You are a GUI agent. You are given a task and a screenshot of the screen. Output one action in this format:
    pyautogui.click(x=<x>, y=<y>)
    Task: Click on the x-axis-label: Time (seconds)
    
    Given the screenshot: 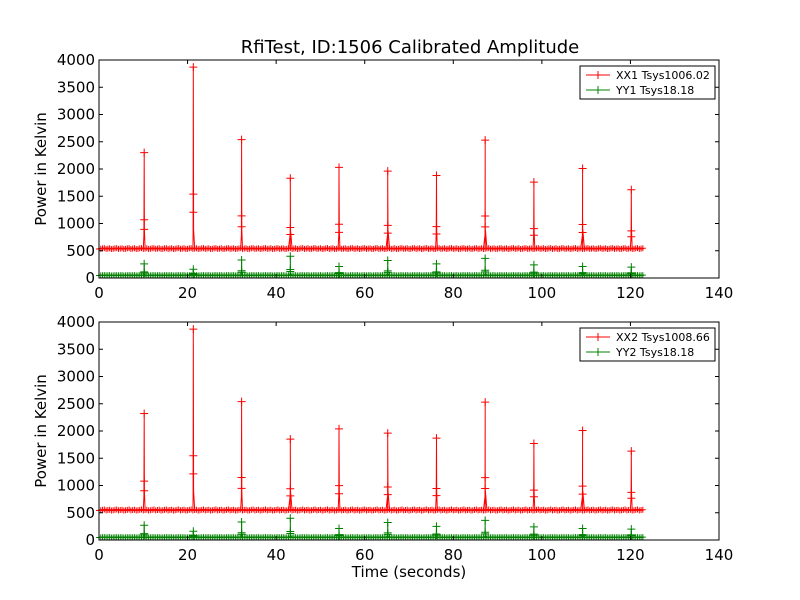 What is the action you would take?
    pyautogui.click(x=409, y=572)
    